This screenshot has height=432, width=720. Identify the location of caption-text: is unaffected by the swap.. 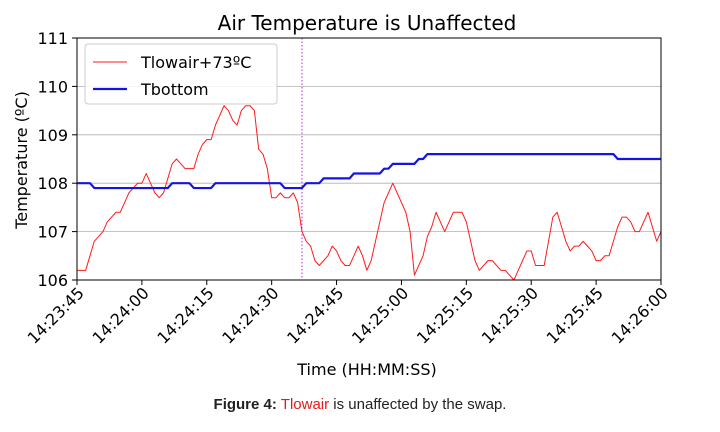
(418, 404).